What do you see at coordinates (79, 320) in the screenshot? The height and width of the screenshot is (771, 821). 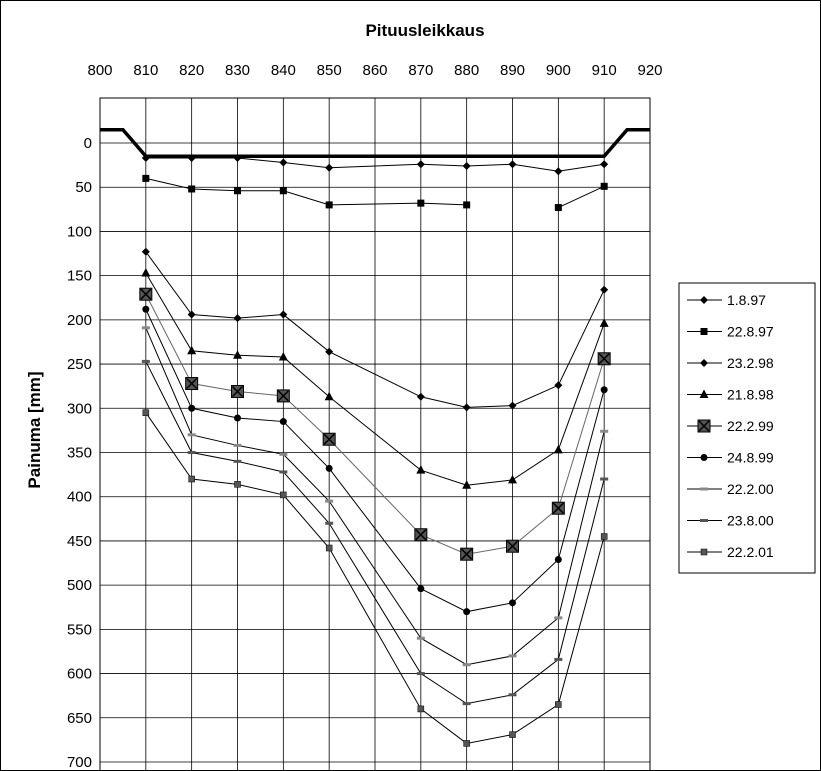 I see `y-tick-label: 200` at bounding box center [79, 320].